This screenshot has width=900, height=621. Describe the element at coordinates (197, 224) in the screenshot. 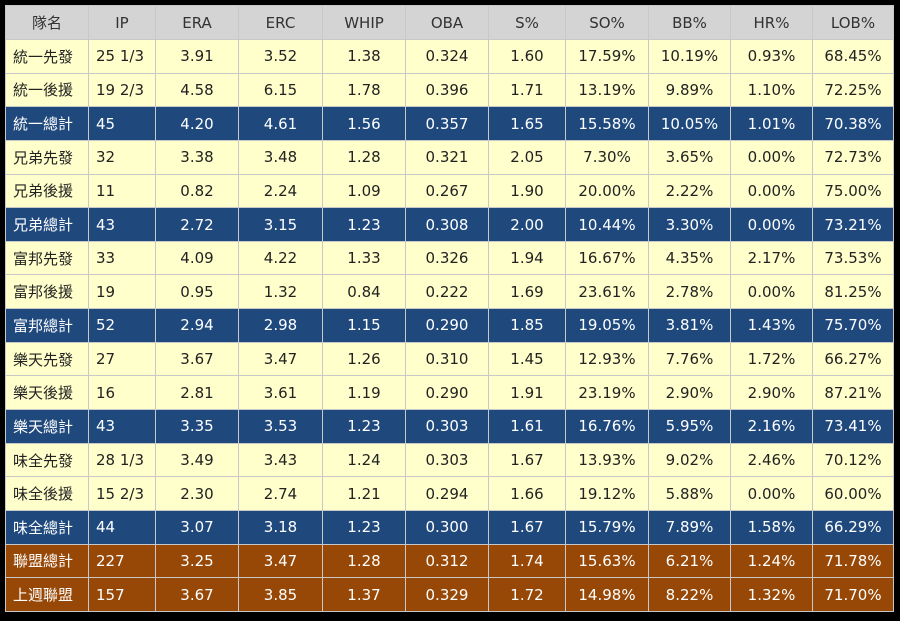

I see `stat-cell: 2.72` at that location.